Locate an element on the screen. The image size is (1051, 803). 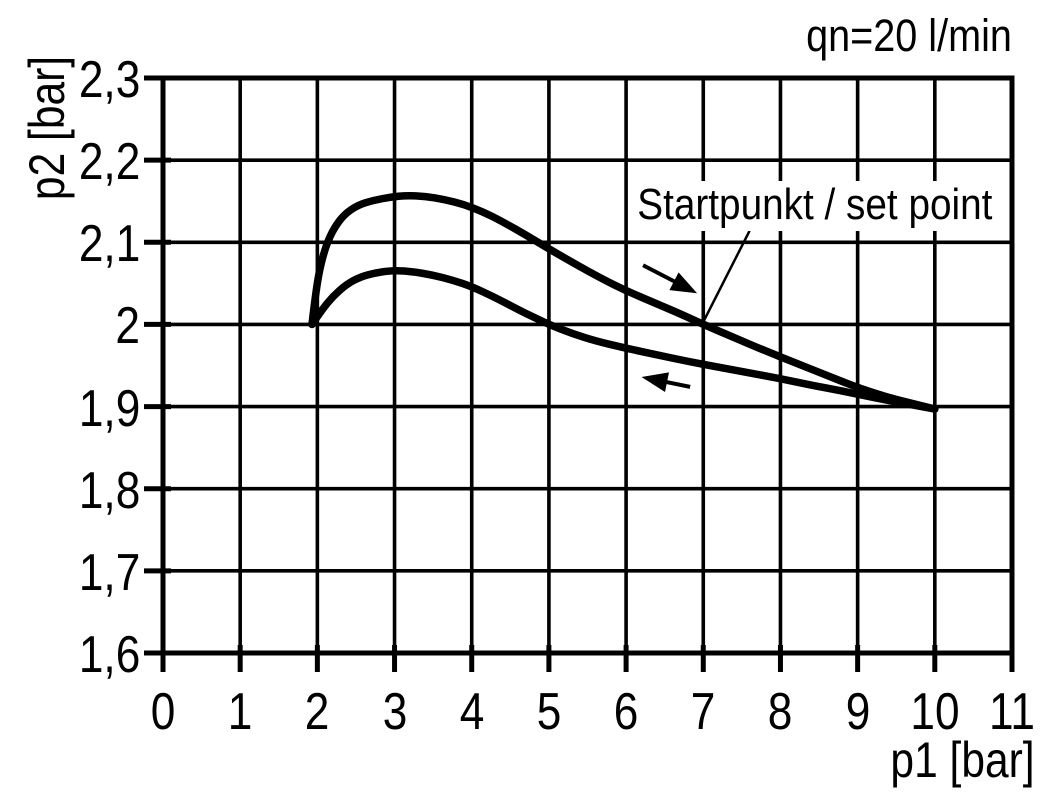
x-tick-label: 10 is located at coordinates (935, 712).